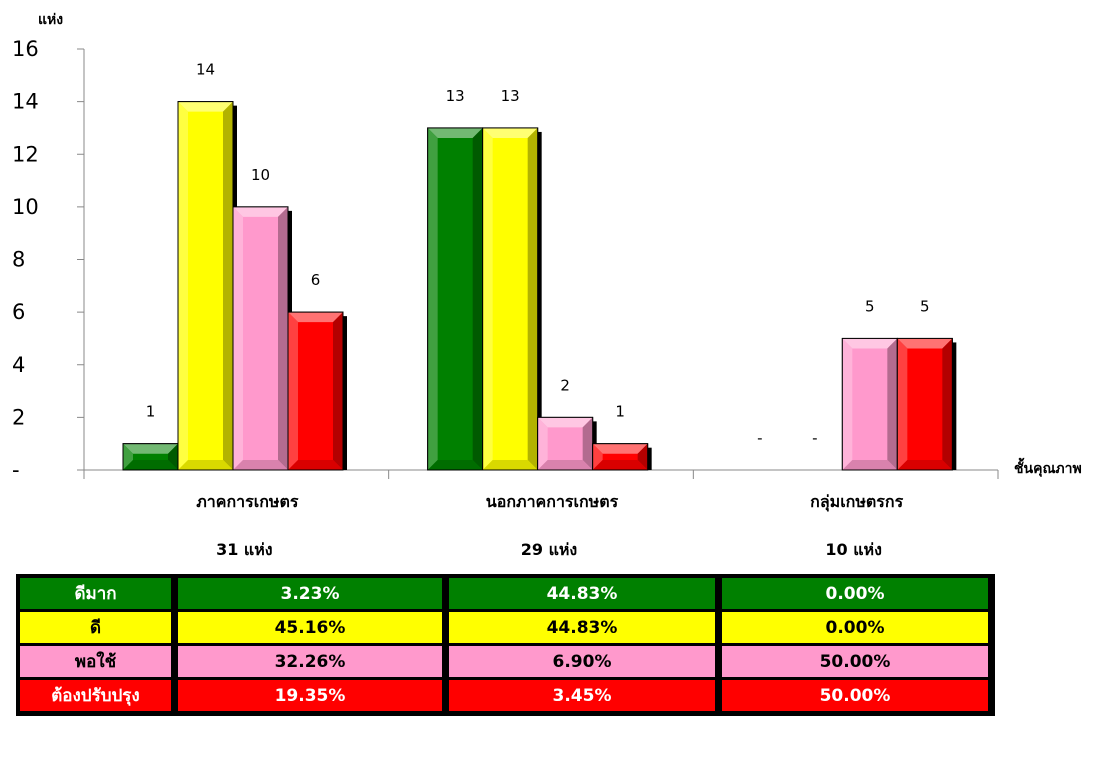 This screenshot has width=1111, height=772. I want to click on data-label: 14, so click(205, 70).